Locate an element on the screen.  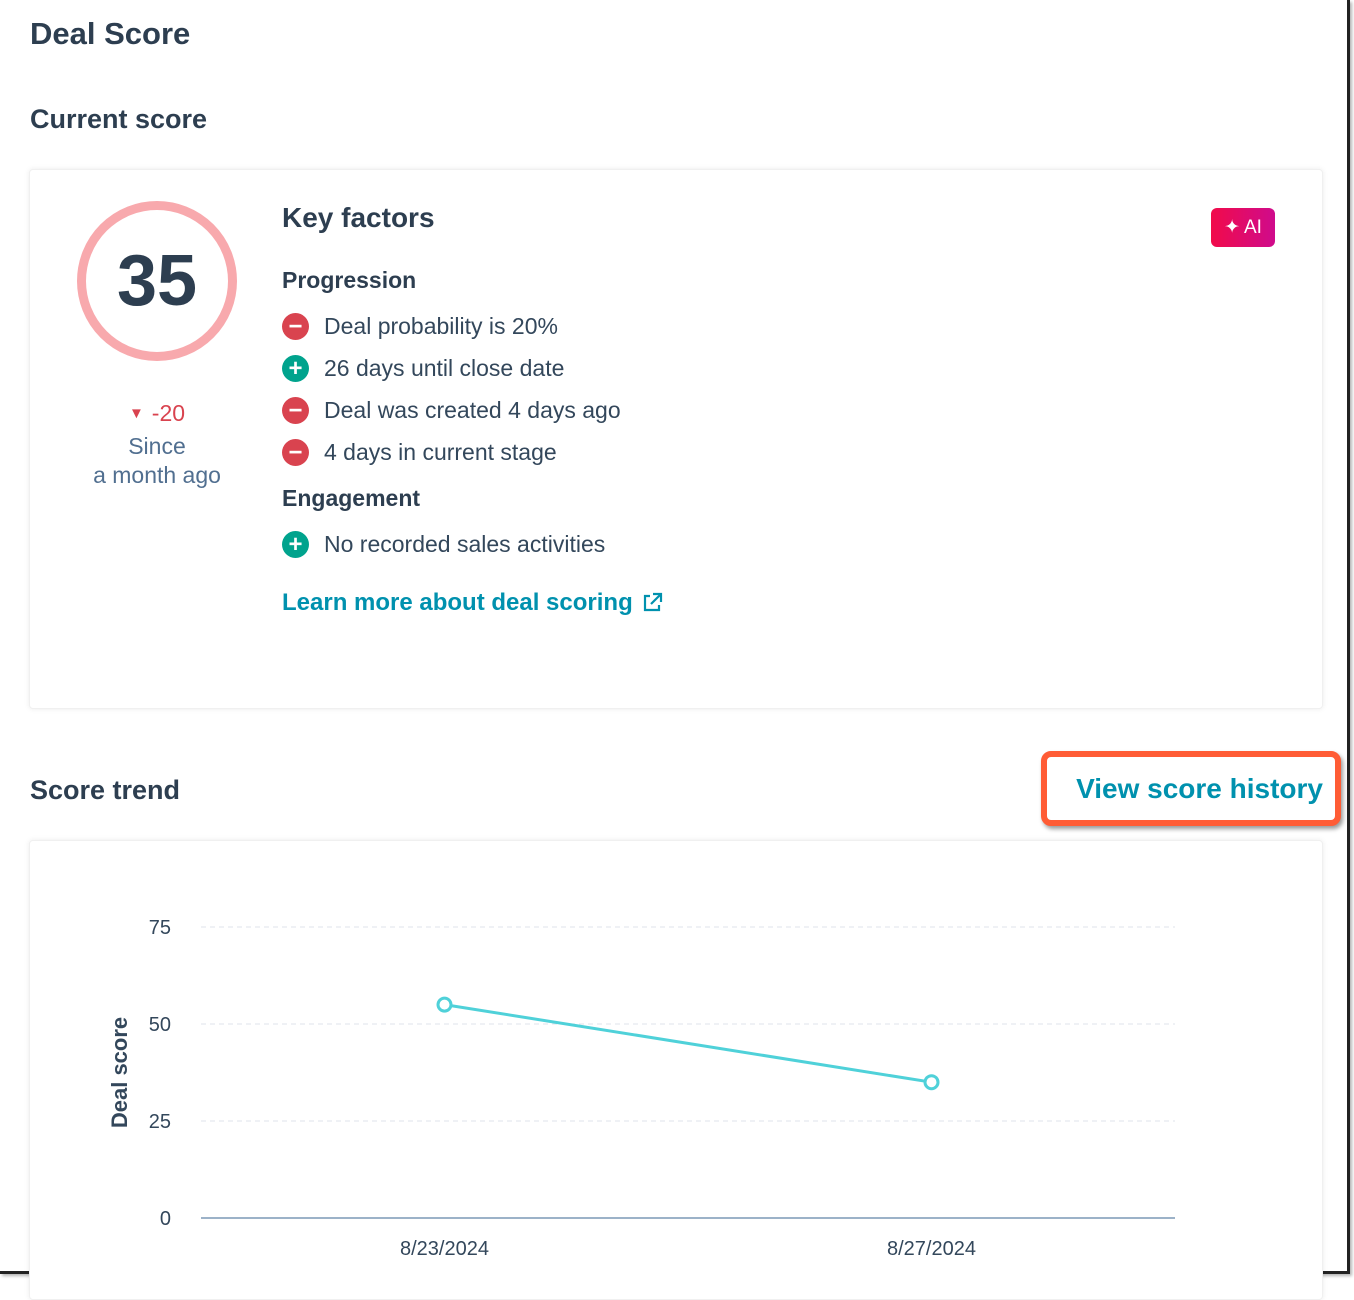
learn-more-link: Learn more about deal scoring is located at coordinates (472, 603).